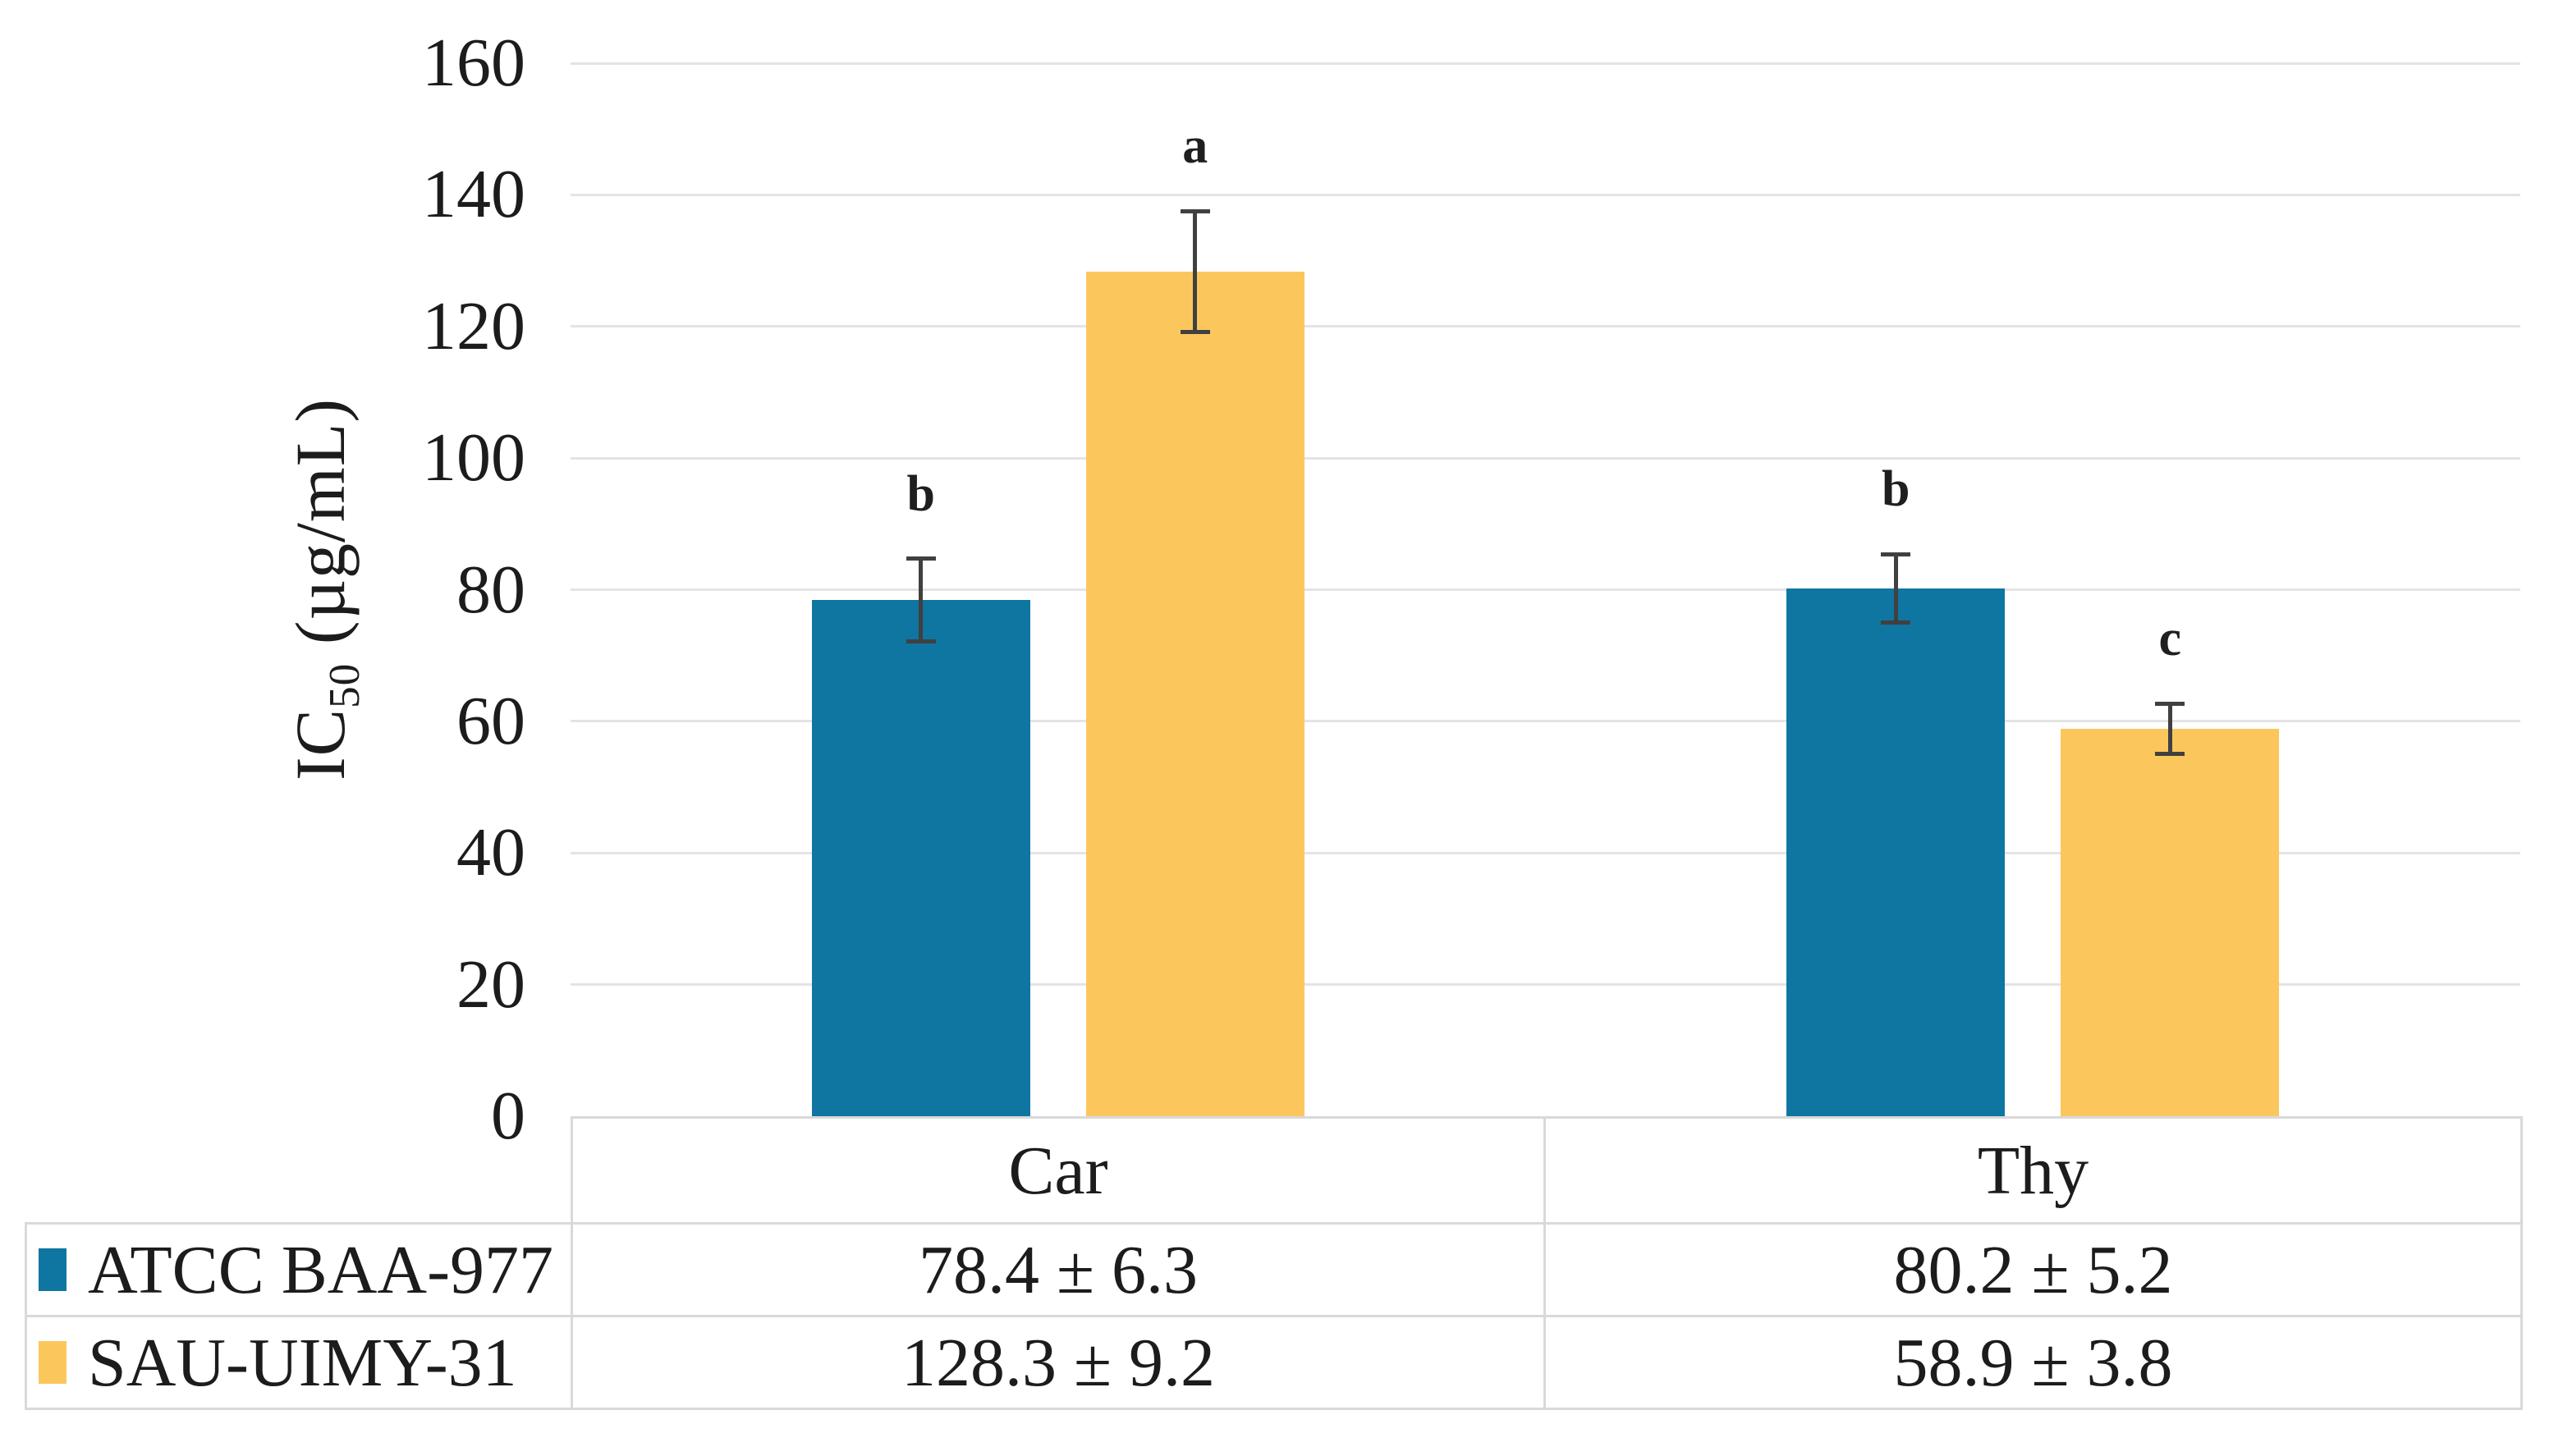 Image resolution: width=2554 pixels, height=1456 pixels. Describe the element at coordinates (490, 984) in the screenshot. I see `y-tick-label-20: 20` at that location.